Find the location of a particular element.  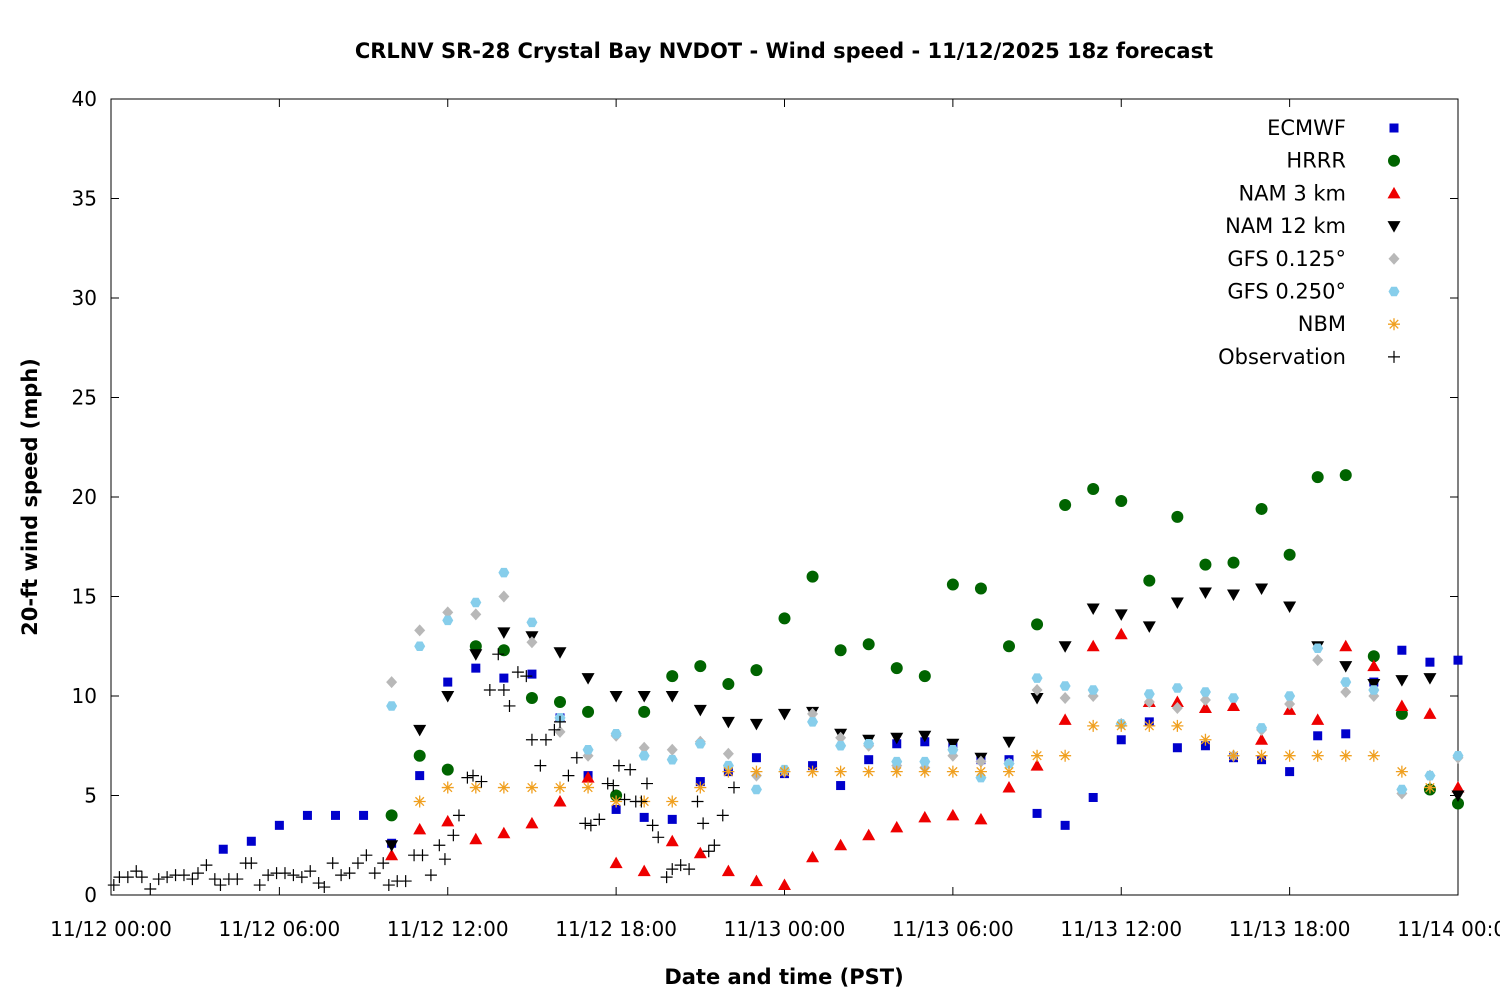

x-tick-label: 11/12 18:00 is located at coordinates (616, 929).